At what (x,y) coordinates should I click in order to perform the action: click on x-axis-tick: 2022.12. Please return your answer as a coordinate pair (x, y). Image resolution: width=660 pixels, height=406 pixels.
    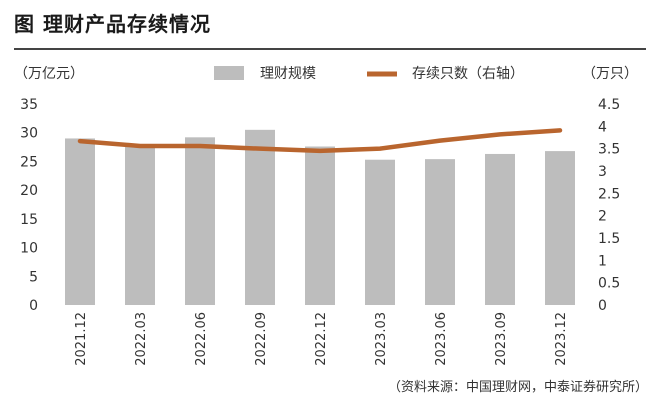
    Looking at the image, I should click on (321, 339).